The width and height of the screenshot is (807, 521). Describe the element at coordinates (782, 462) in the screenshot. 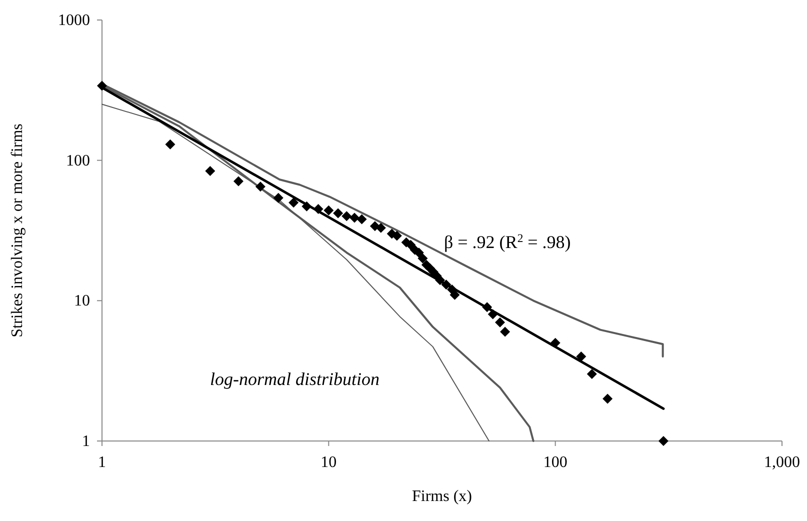

I see `x-tick-label: 1,000` at that location.